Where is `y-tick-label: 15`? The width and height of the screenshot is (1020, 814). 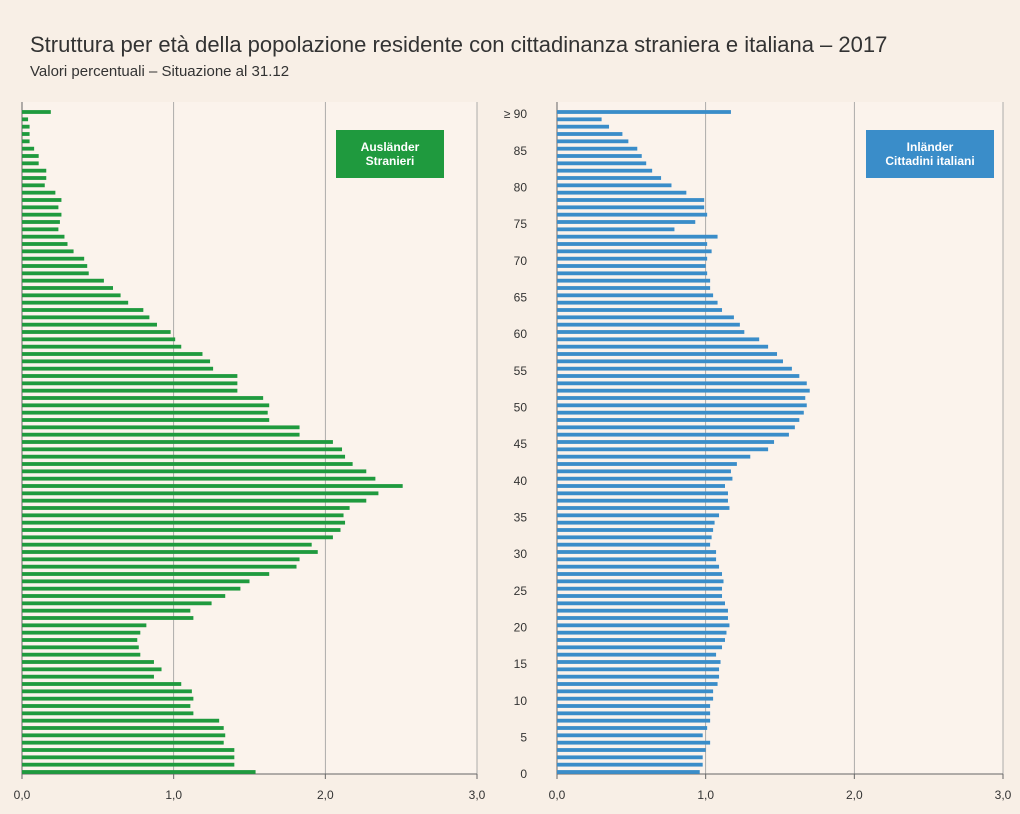
y-tick-label: 15 is located at coordinates (521, 664).